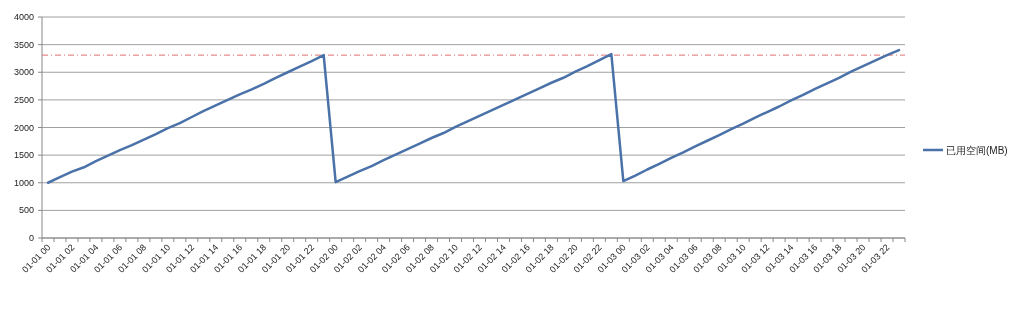 The image size is (1034, 329). I want to click on y-tick-label: 1500, so click(23, 155).